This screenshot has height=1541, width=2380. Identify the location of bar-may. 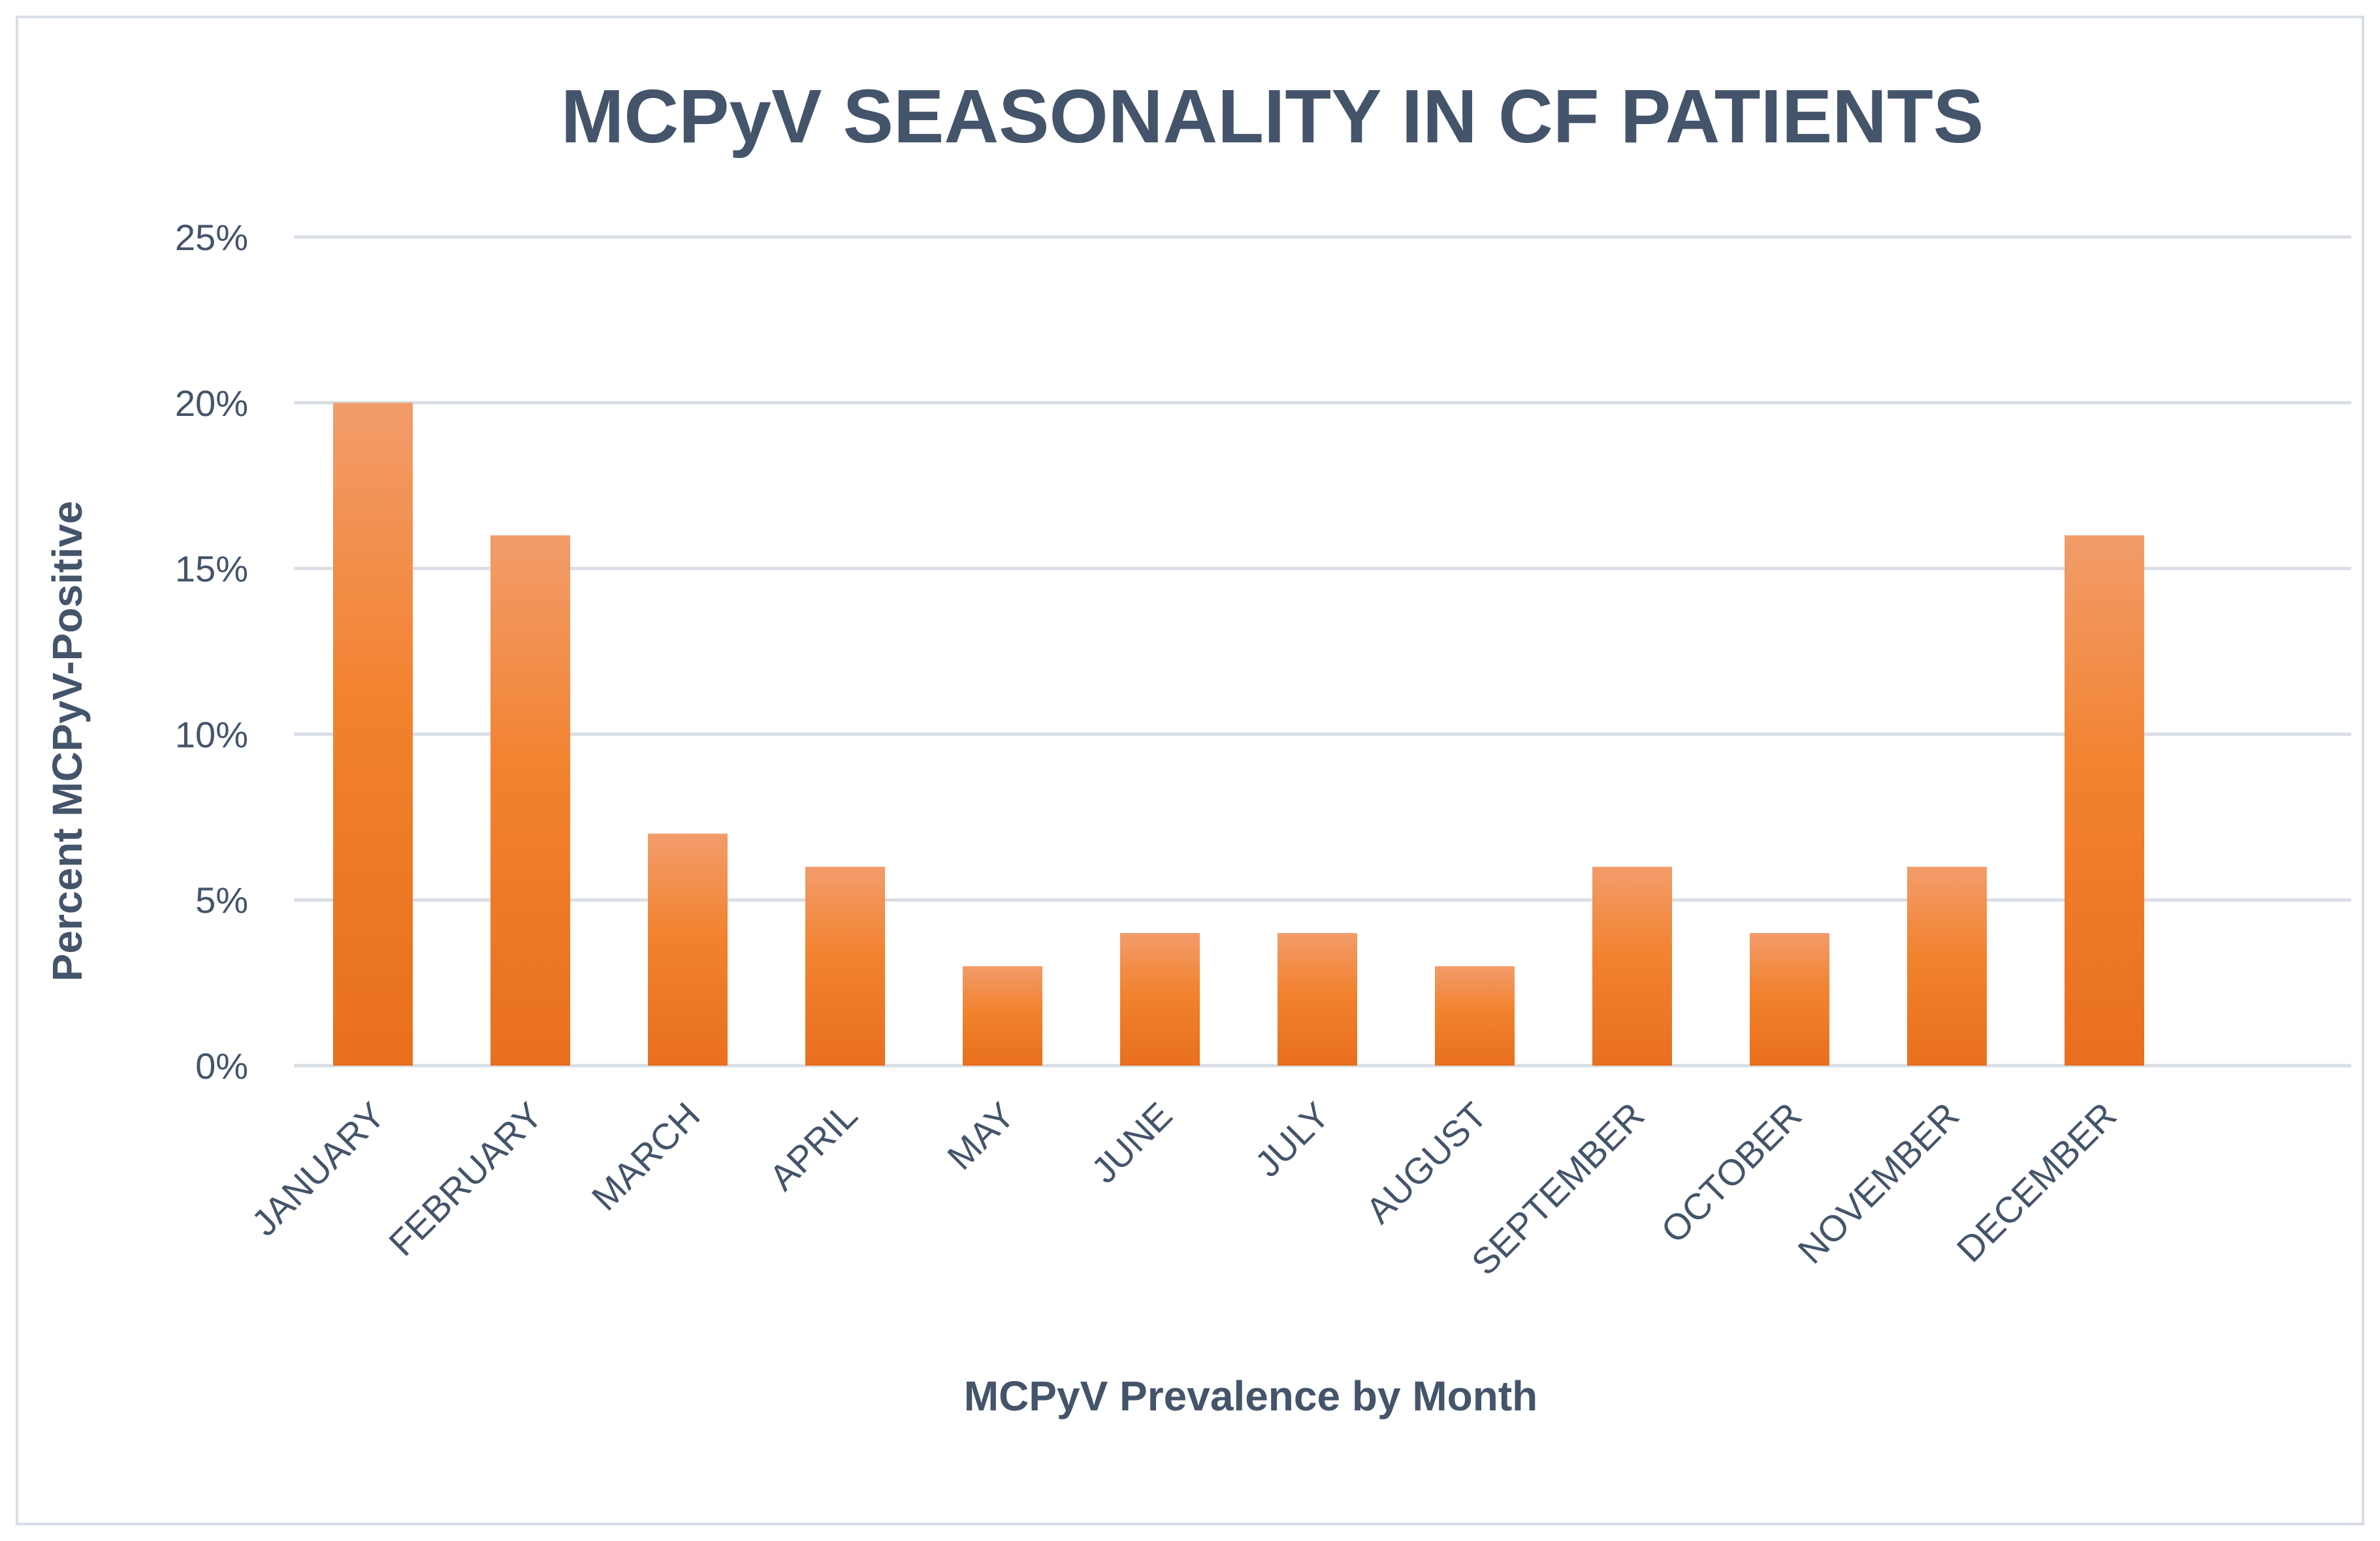
(1002, 1016).